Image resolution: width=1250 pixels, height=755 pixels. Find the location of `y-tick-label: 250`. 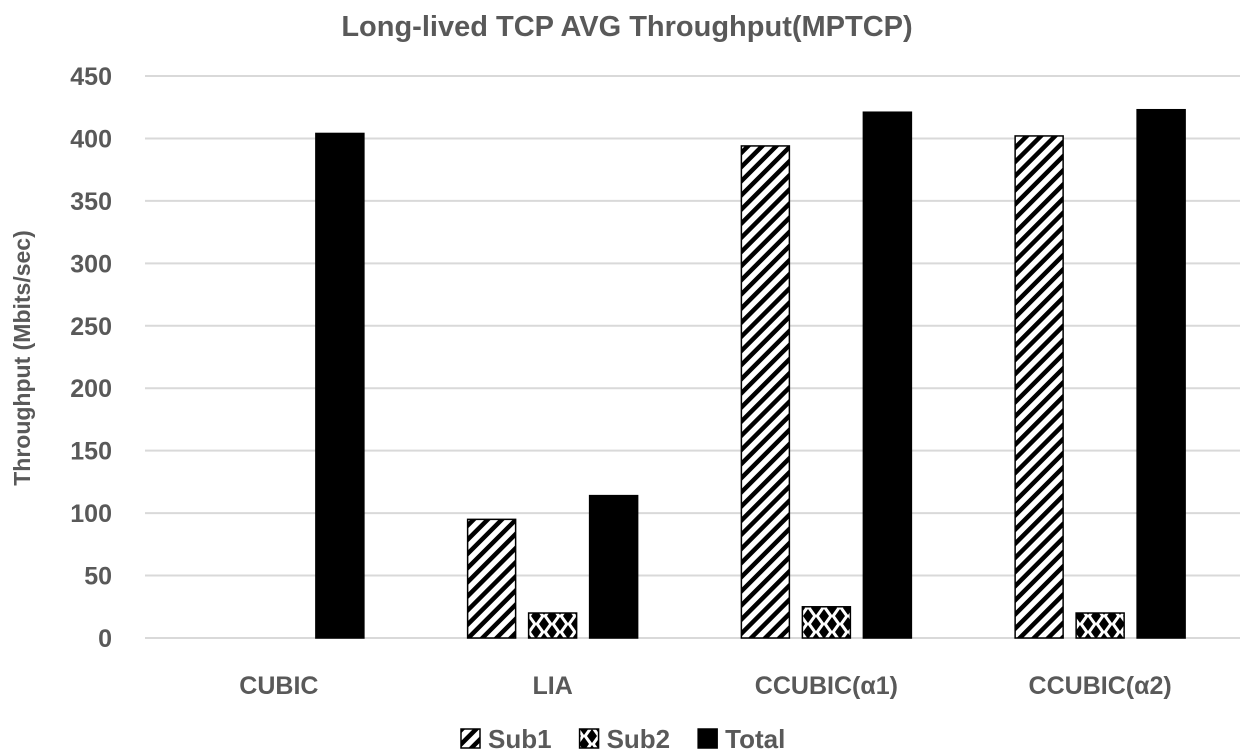

y-tick-label: 250 is located at coordinates (91, 327).